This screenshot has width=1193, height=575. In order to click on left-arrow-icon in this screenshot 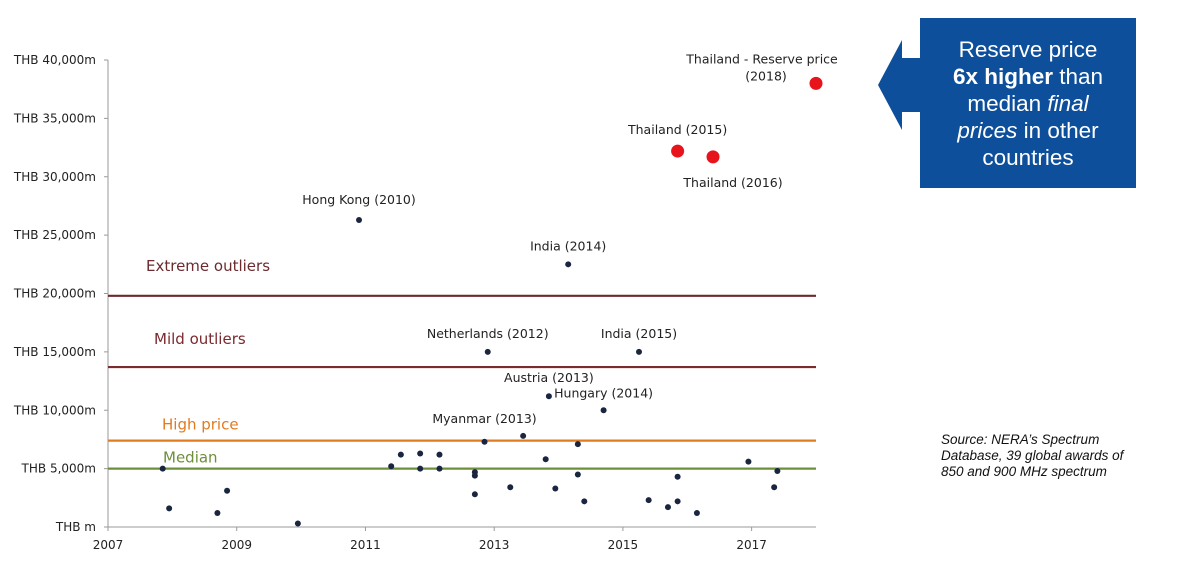, I will do `click(901, 85)`.